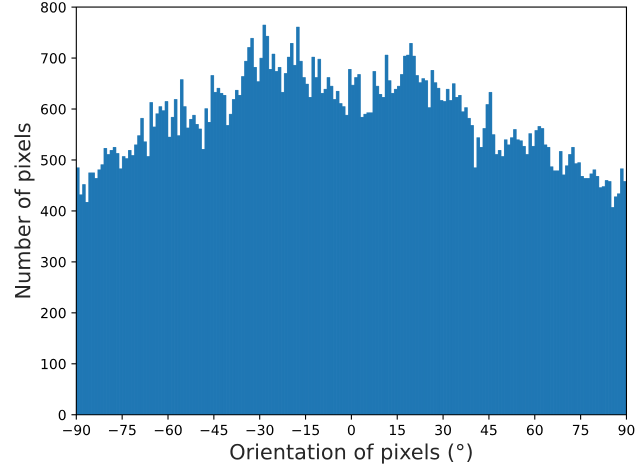  I want to click on x-tick-label: 60, so click(534, 430).